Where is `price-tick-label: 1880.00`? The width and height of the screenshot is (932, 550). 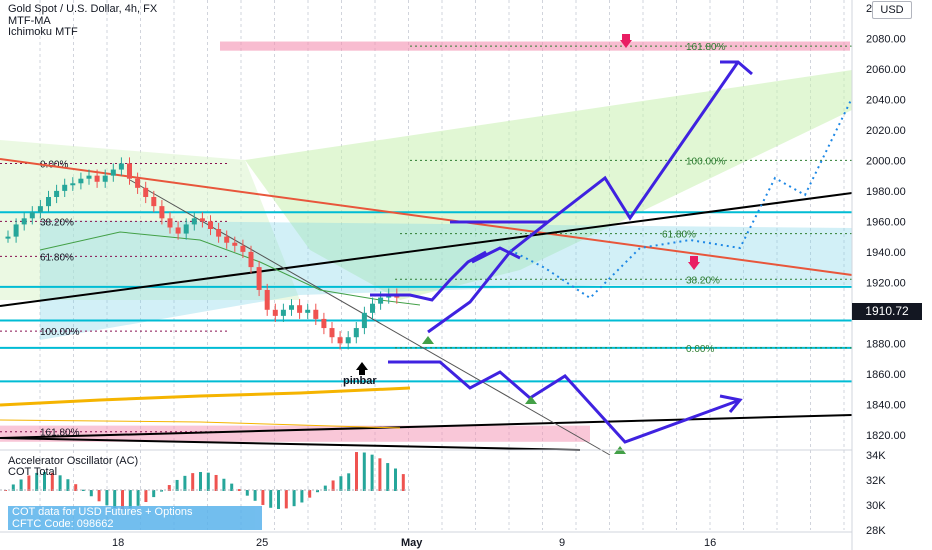
price-tick-label: 1880.00 is located at coordinates (886, 344).